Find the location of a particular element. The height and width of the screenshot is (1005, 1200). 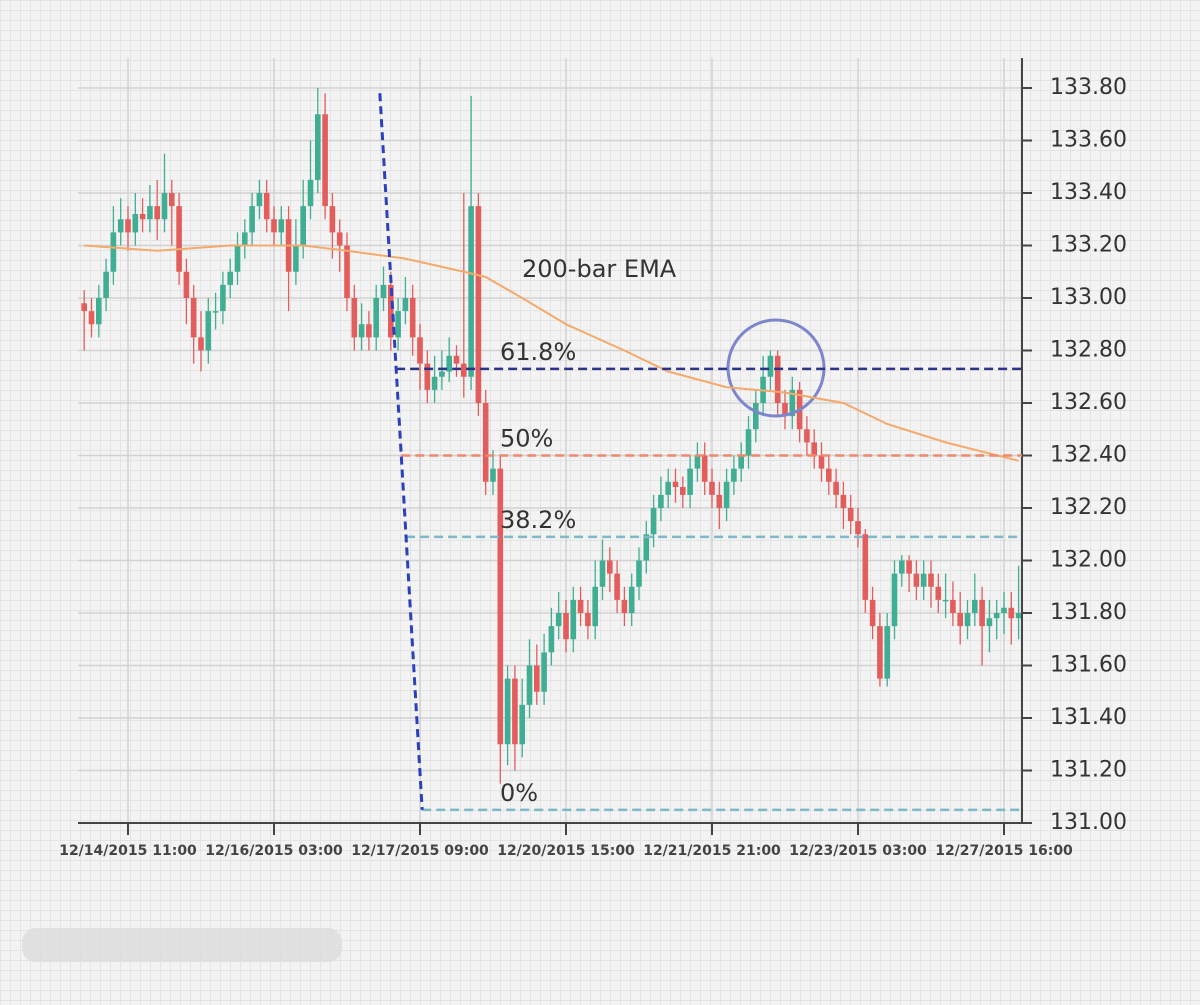

y-tick-label: 131.40 is located at coordinates (1088, 717).